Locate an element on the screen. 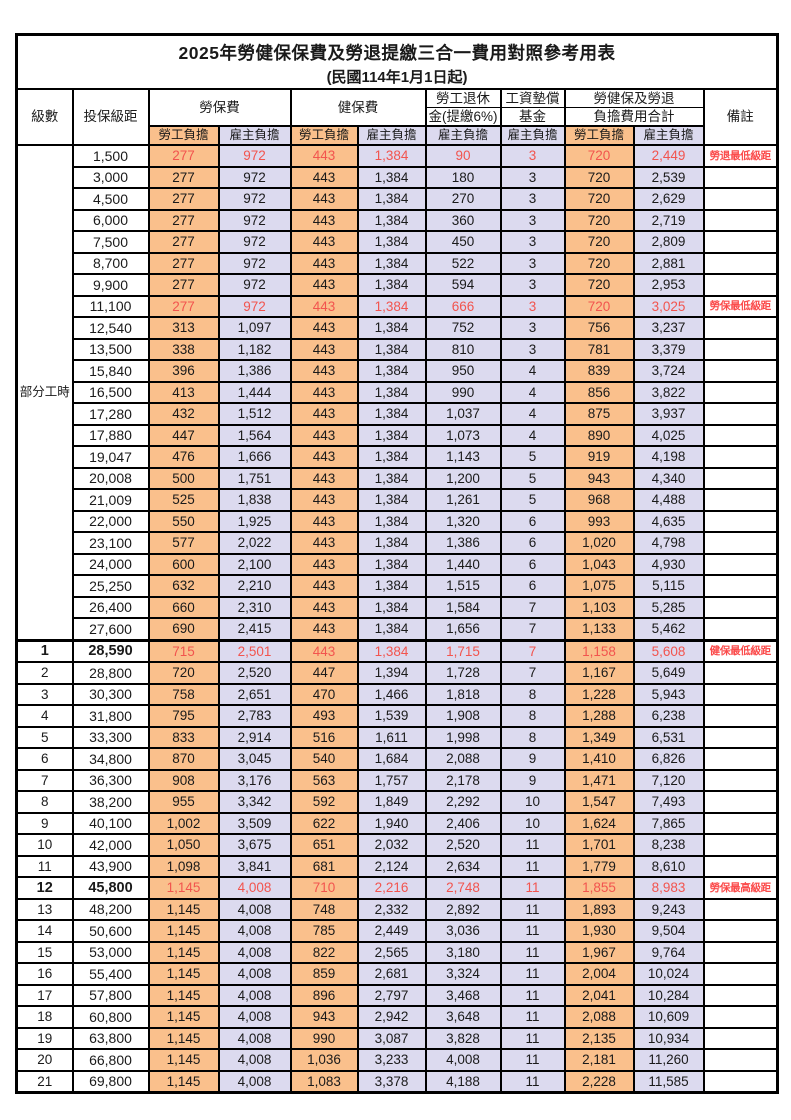 The width and height of the screenshot is (791, 1120). labor-ins-employer-cell: 3,509 is located at coordinates (254, 823).